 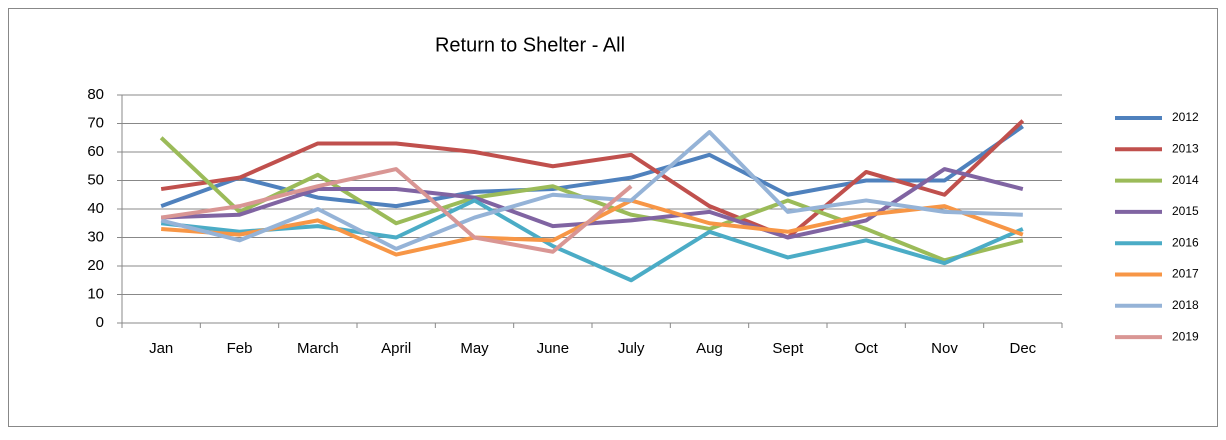 What do you see at coordinates (95, 208) in the screenshot?
I see `y-tick-label: 40` at bounding box center [95, 208].